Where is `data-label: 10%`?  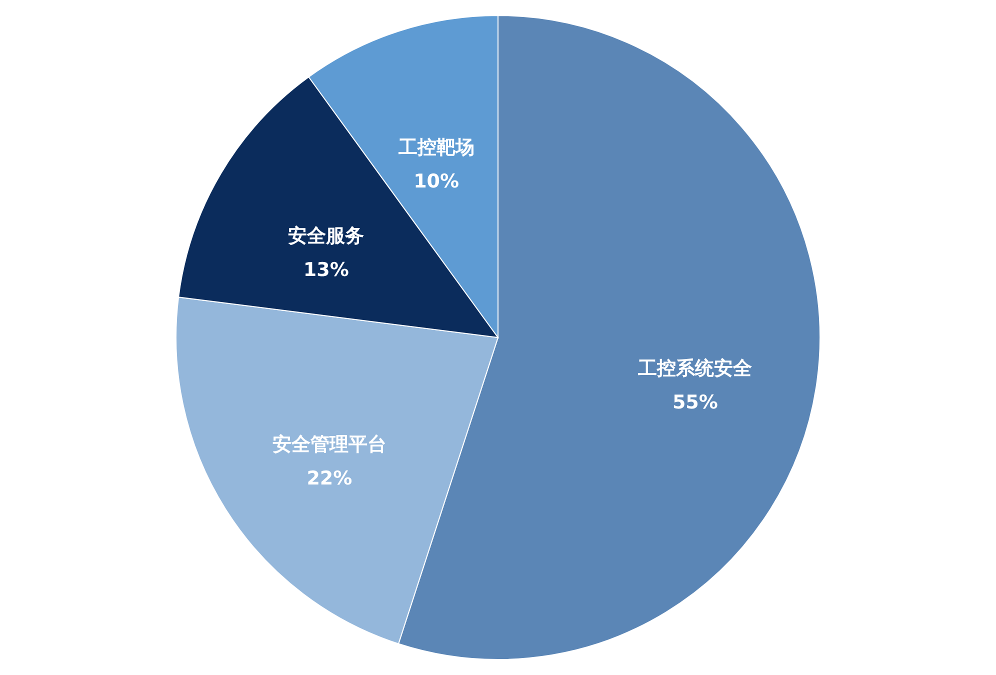 data-label: 10% is located at coordinates (437, 181).